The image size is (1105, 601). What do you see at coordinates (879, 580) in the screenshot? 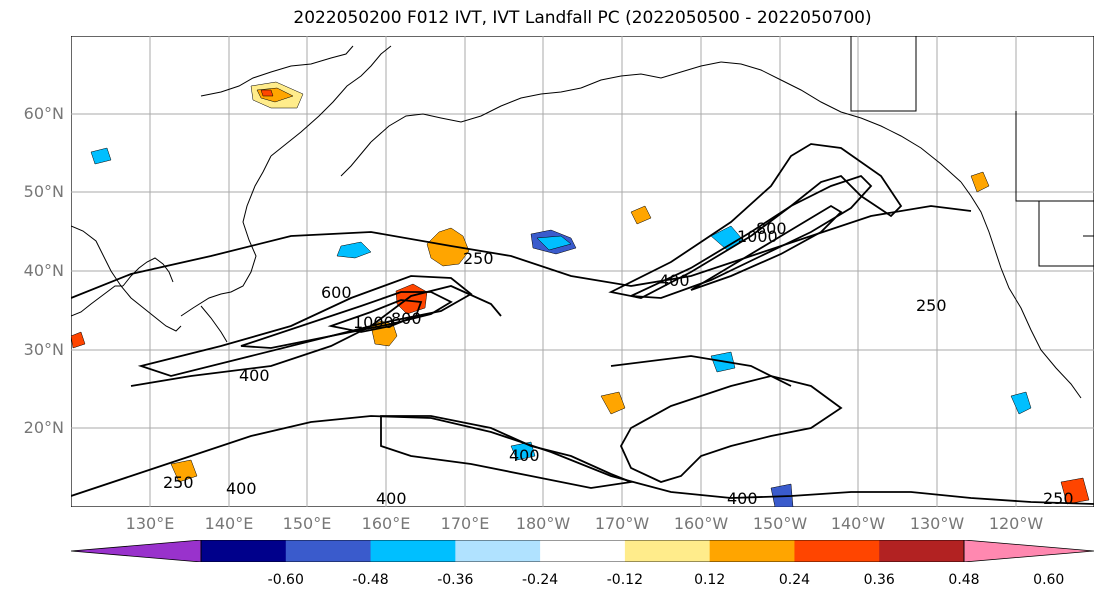
I see `colorbar-tick-label: 0.36` at bounding box center [879, 580].